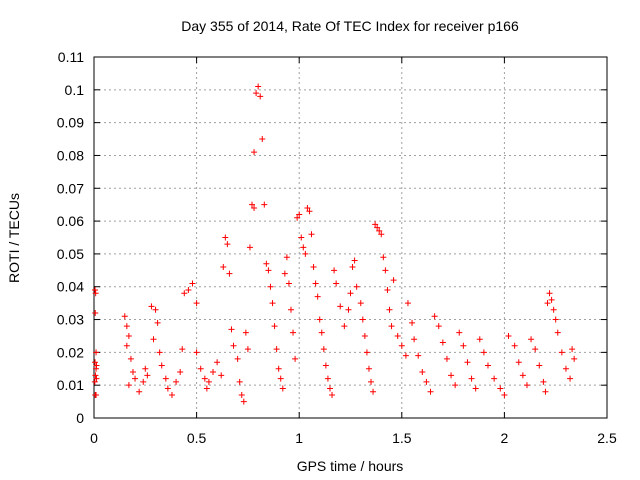 The width and height of the screenshot is (640, 480). What do you see at coordinates (14, 238) in the screenshot?
I see `y-axis-title: ROTI / TECUs` at bounding box center [14, 238].